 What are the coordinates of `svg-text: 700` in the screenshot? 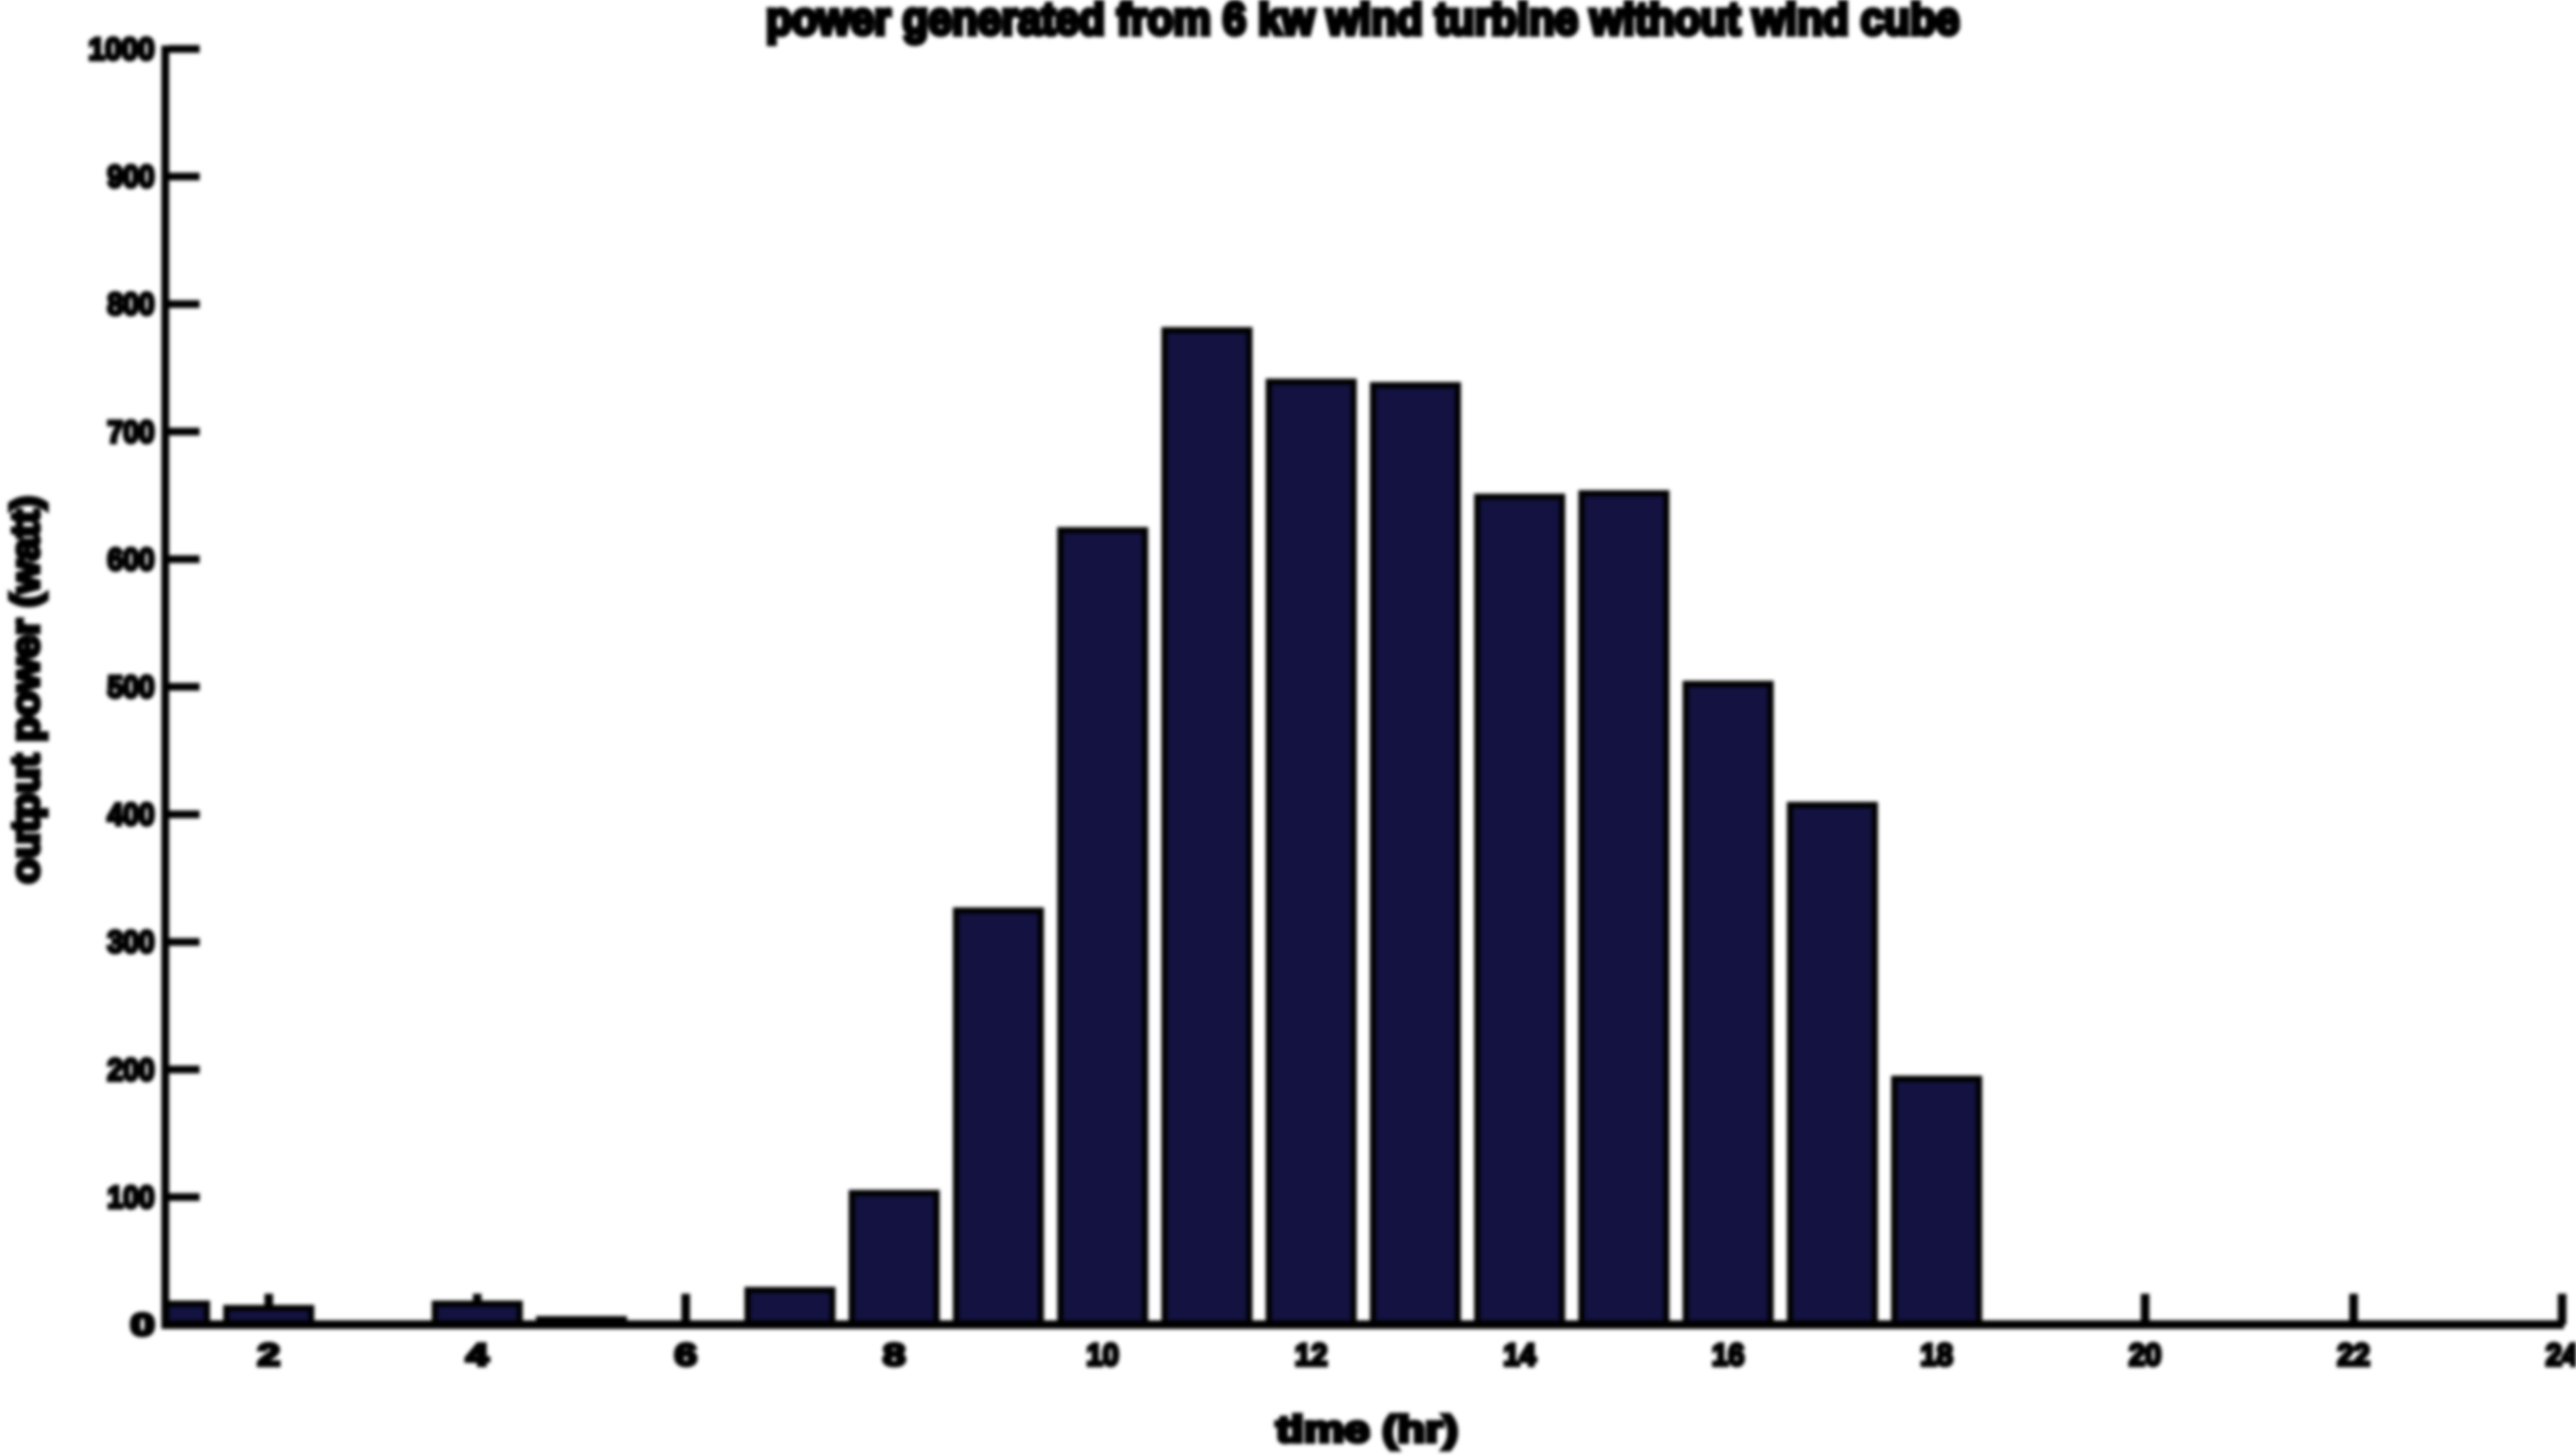 It's located at (131, 432).